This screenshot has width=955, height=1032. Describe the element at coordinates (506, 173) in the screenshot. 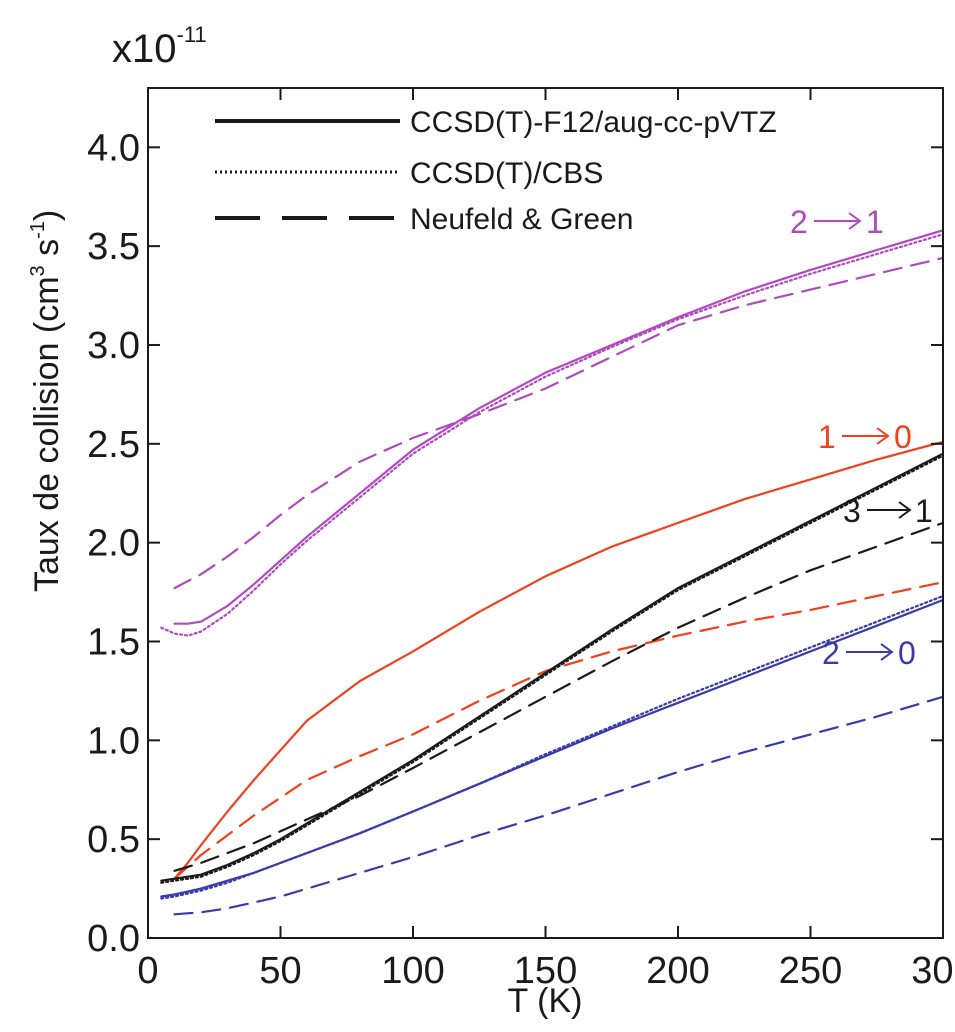

I see `legend-label-dotted: CCSD(T)/CBS` at that location.